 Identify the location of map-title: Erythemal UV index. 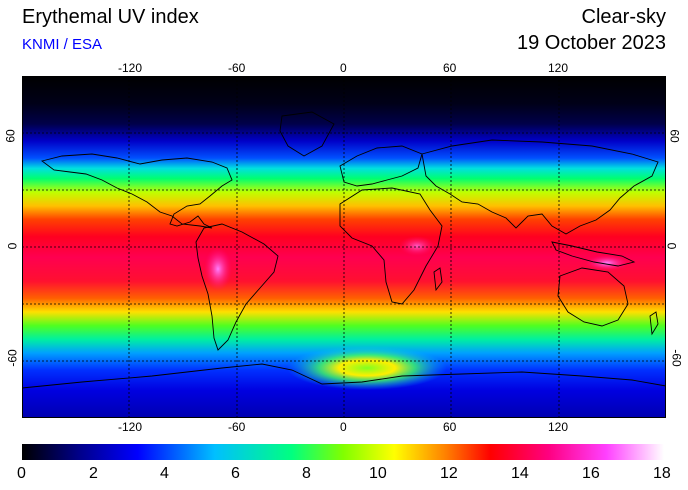
(110, 17).